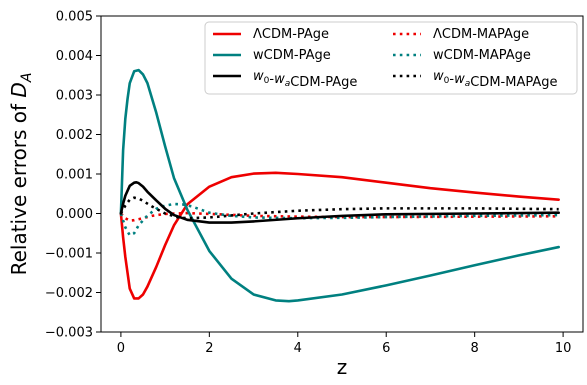 Image resolution: width=587 pixels, height=385 pixels. I want to click on y-tick-label: 0.001, so click(74, 175).